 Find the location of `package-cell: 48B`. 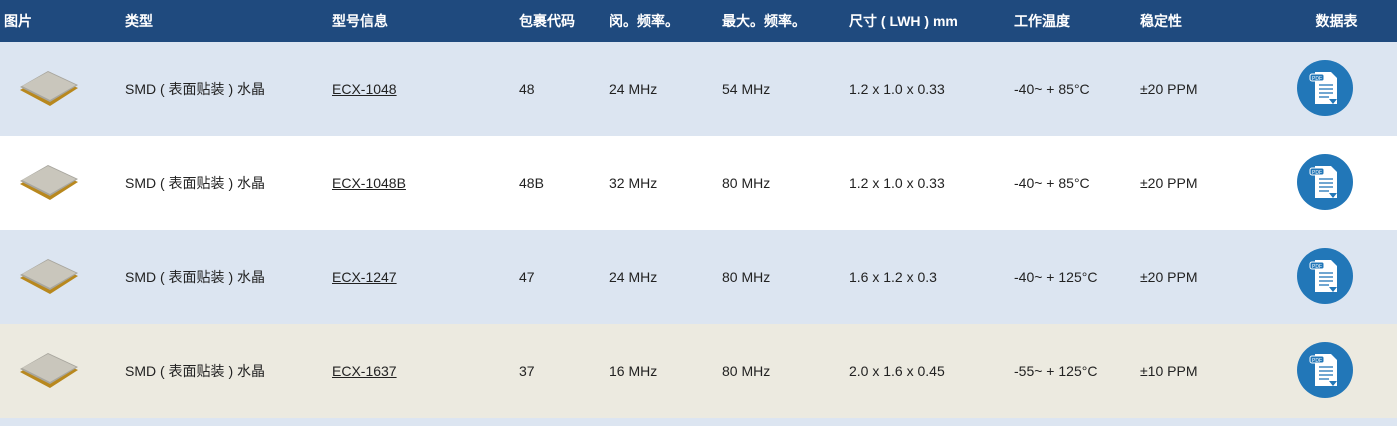

package-cell: 48B is located at coordinates (560, 183).